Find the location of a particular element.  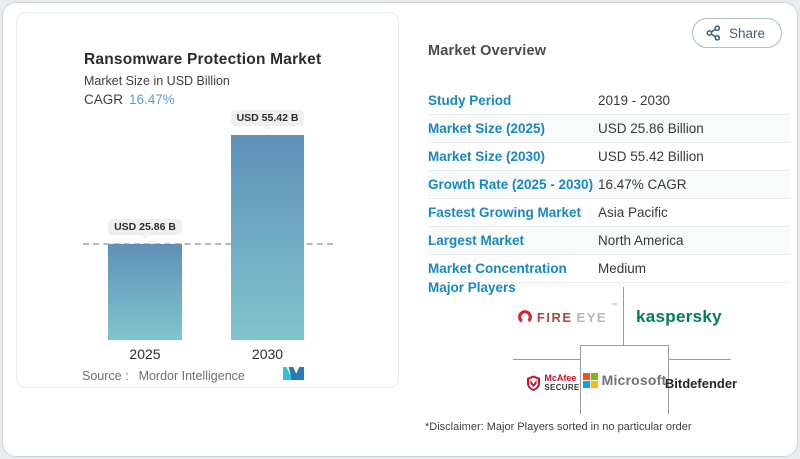

bar-group-2025: USD 25.86 B 2025 is located at coordinates (145, 248).